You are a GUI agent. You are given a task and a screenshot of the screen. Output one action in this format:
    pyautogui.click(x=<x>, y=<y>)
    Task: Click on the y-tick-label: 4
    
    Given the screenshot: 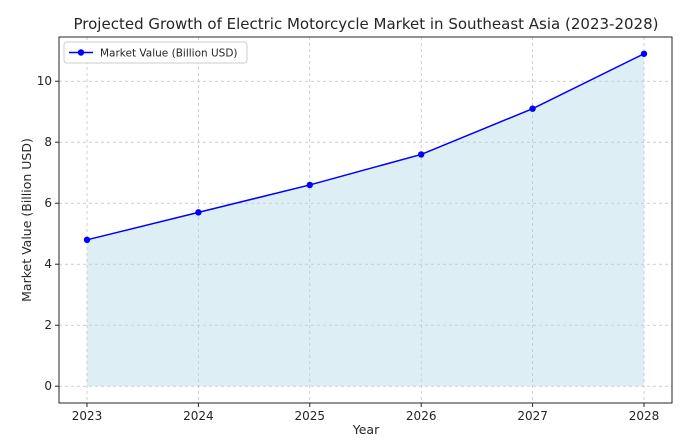 What is the action you would take?
    pyautogui.click(x=48, y=264)
    